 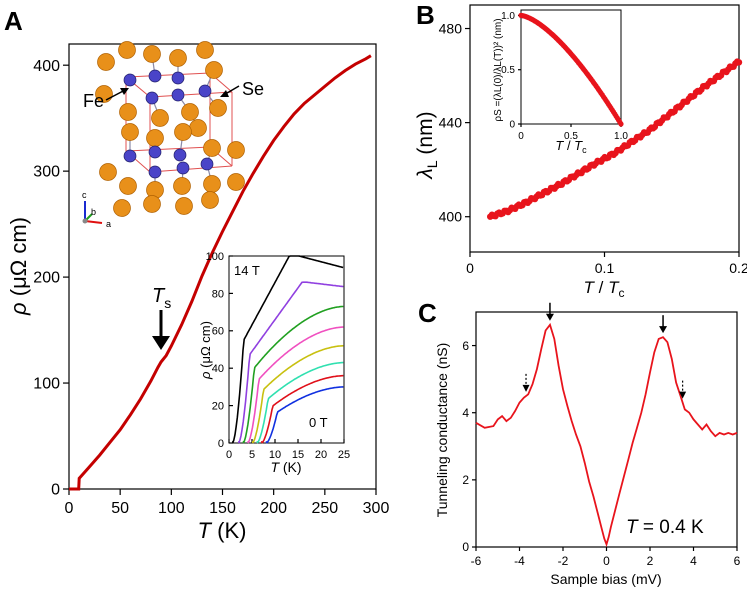 I want to click on panel-b-x-tick-label: 0.1, so click(x=605, y=268).